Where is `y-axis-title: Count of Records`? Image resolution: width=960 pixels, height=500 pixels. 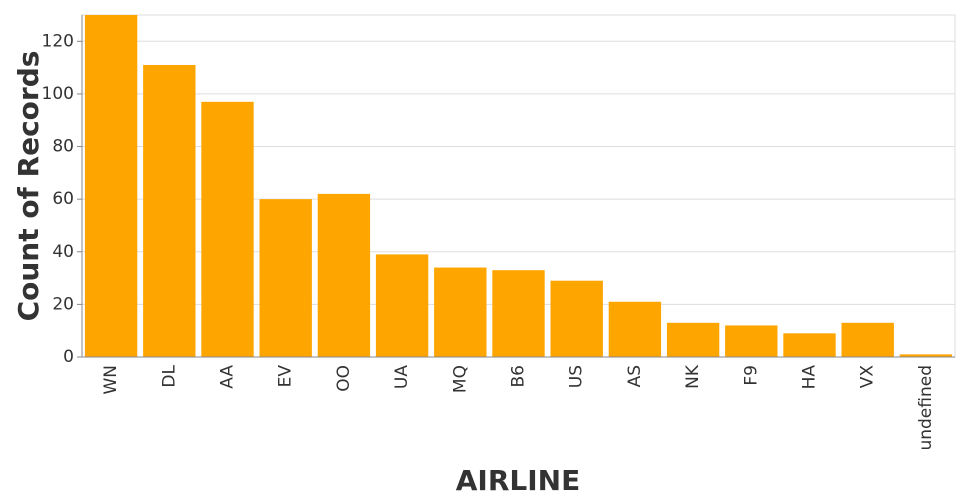
y-axis-title: Count of Records is located at coordinates (28, 186).